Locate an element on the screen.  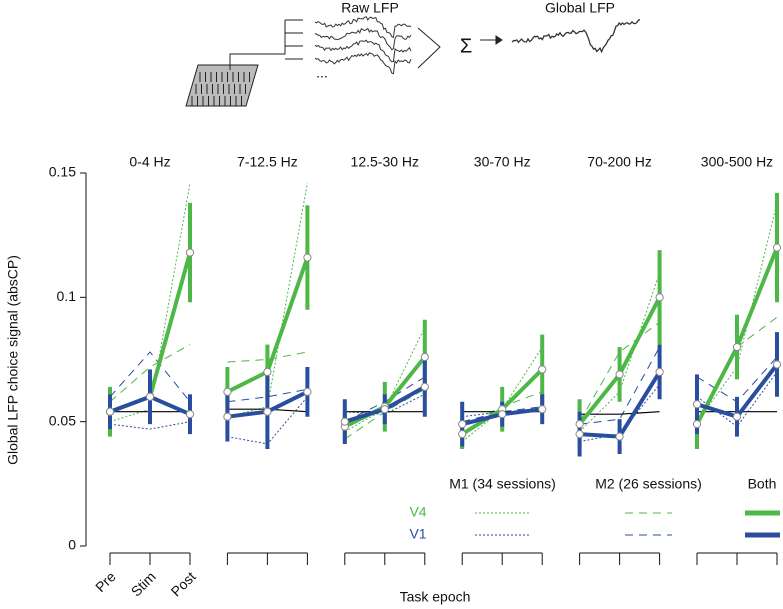
x-tick-label: Stim is located at coordinates (143, 583).